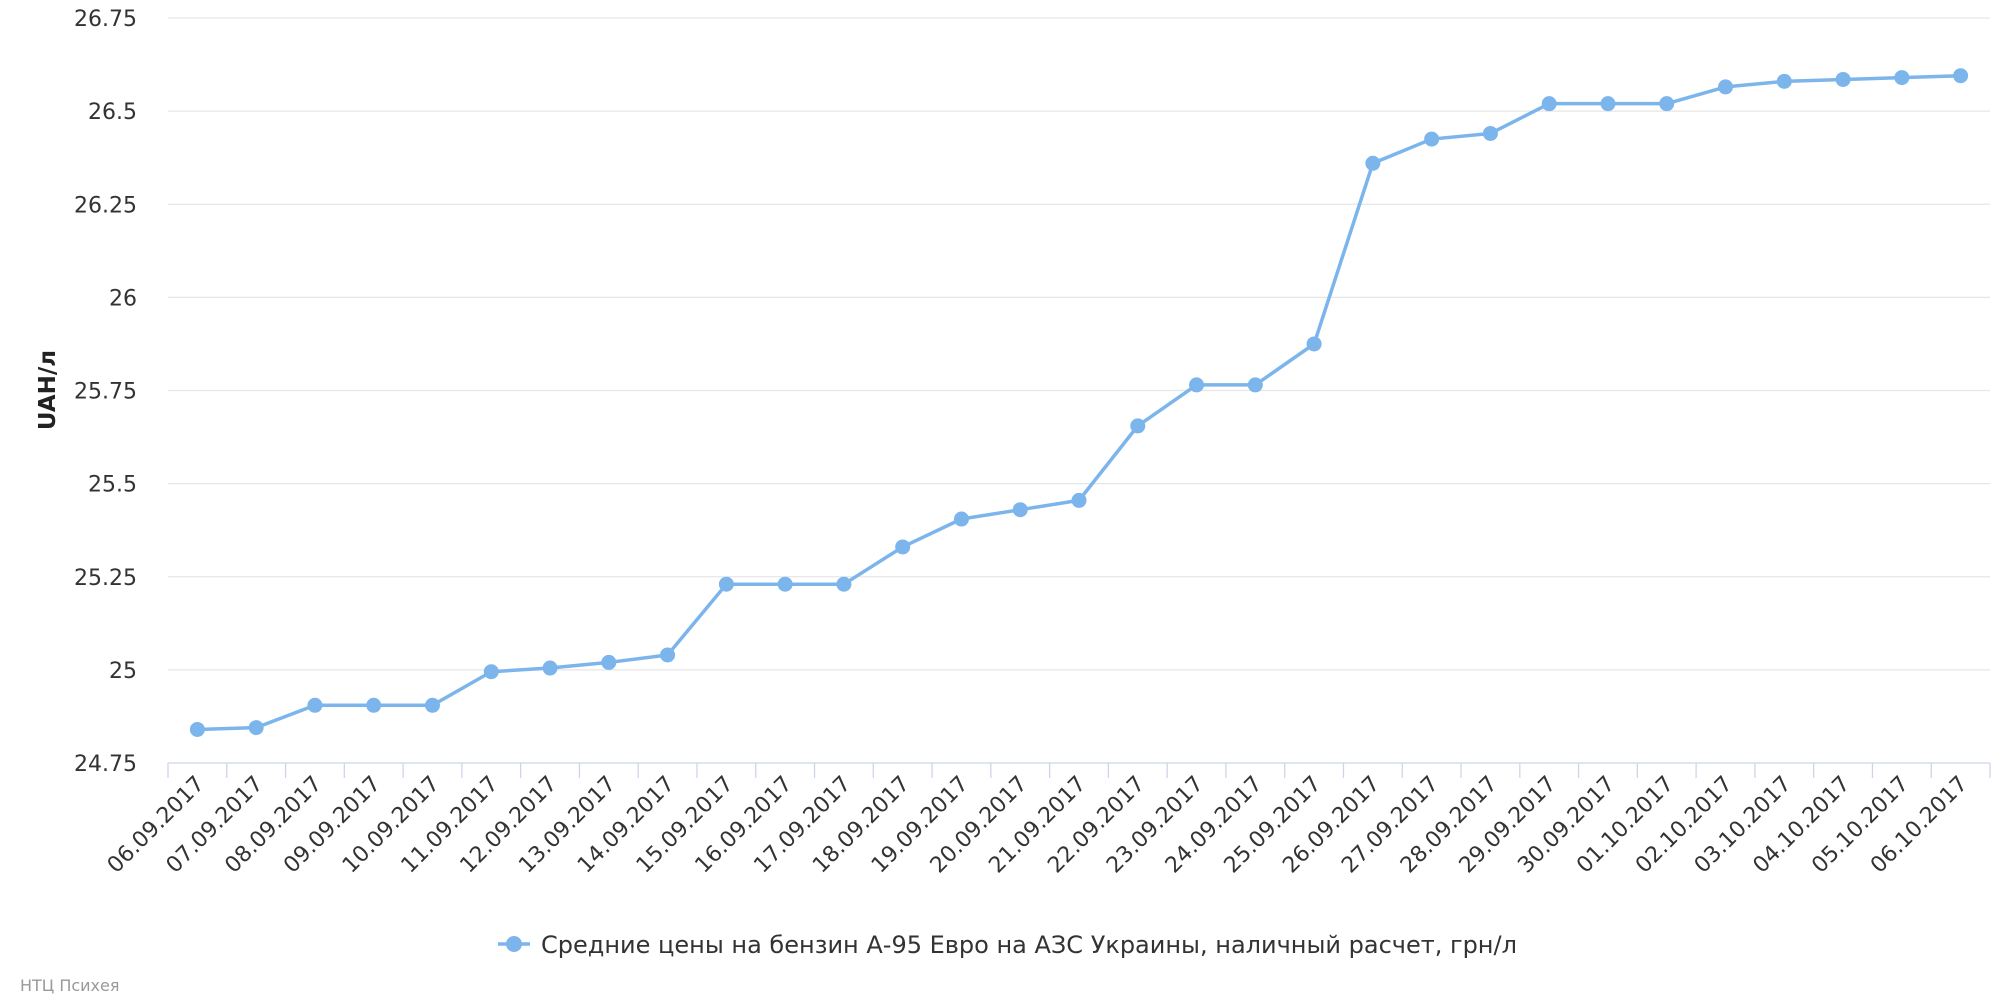 The height and width of the screenshot is (1000, 2000). I want to click on y-tick-label: 26.25, so click(105, 205).